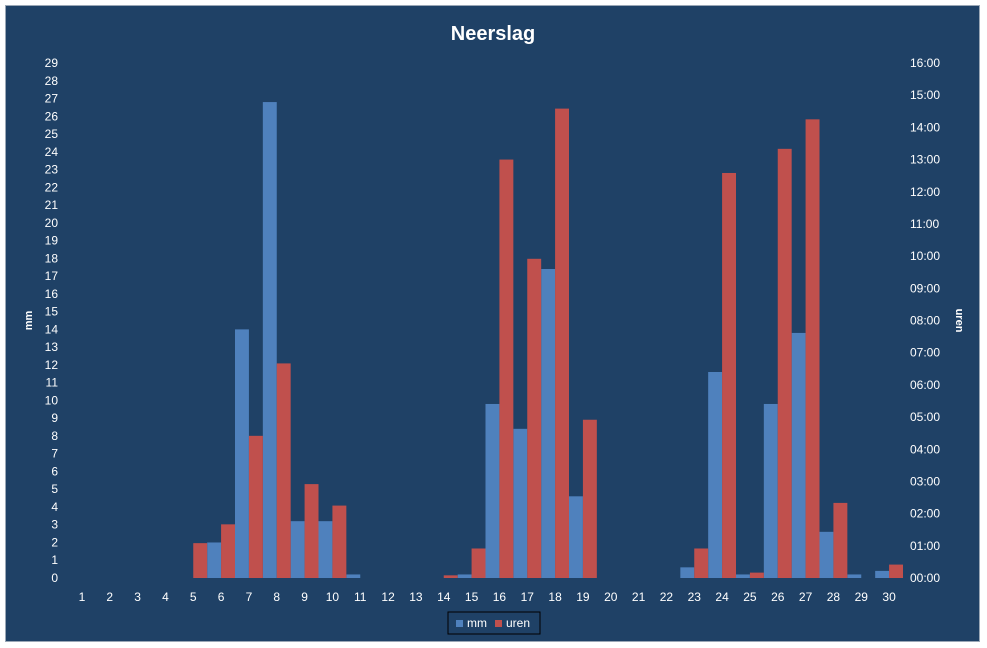  I want to click on x-tick-label: 9, so click(304, 597).